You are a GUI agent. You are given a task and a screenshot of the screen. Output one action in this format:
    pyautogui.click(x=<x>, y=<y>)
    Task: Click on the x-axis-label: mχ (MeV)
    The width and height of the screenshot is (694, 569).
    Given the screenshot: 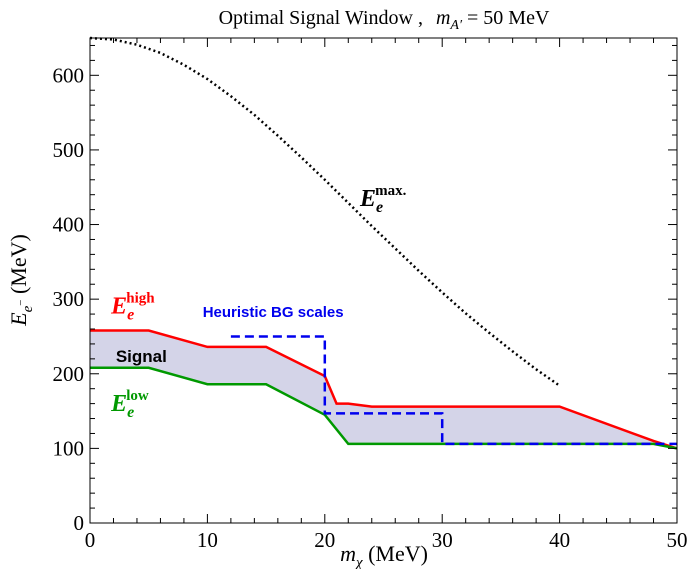 What is the action you would take?
    pyautogui.click(x=384, y=555)
    